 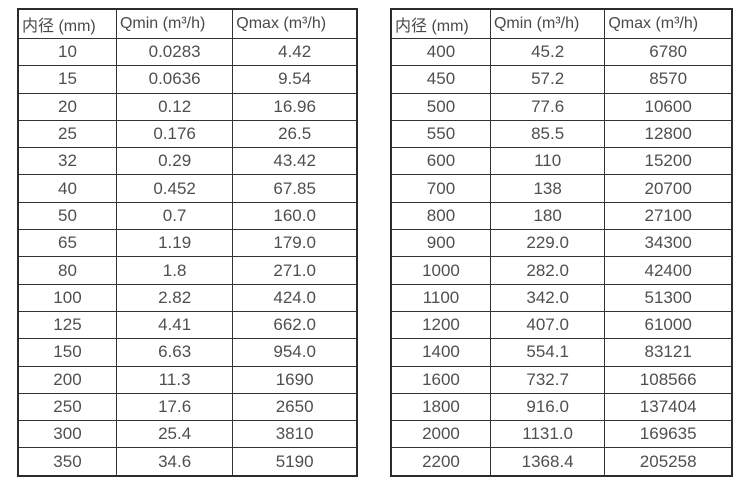 I want to click on cell-qmax: 6780, so click(x=668, y=52).